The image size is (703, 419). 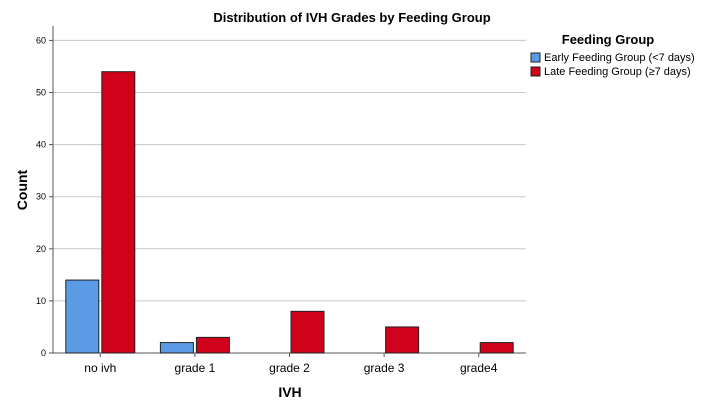 What do you see at coordinates (195, 368) in the screenshot?
I see `x-tick-label: grade 1` at bounding box center [195, 368].